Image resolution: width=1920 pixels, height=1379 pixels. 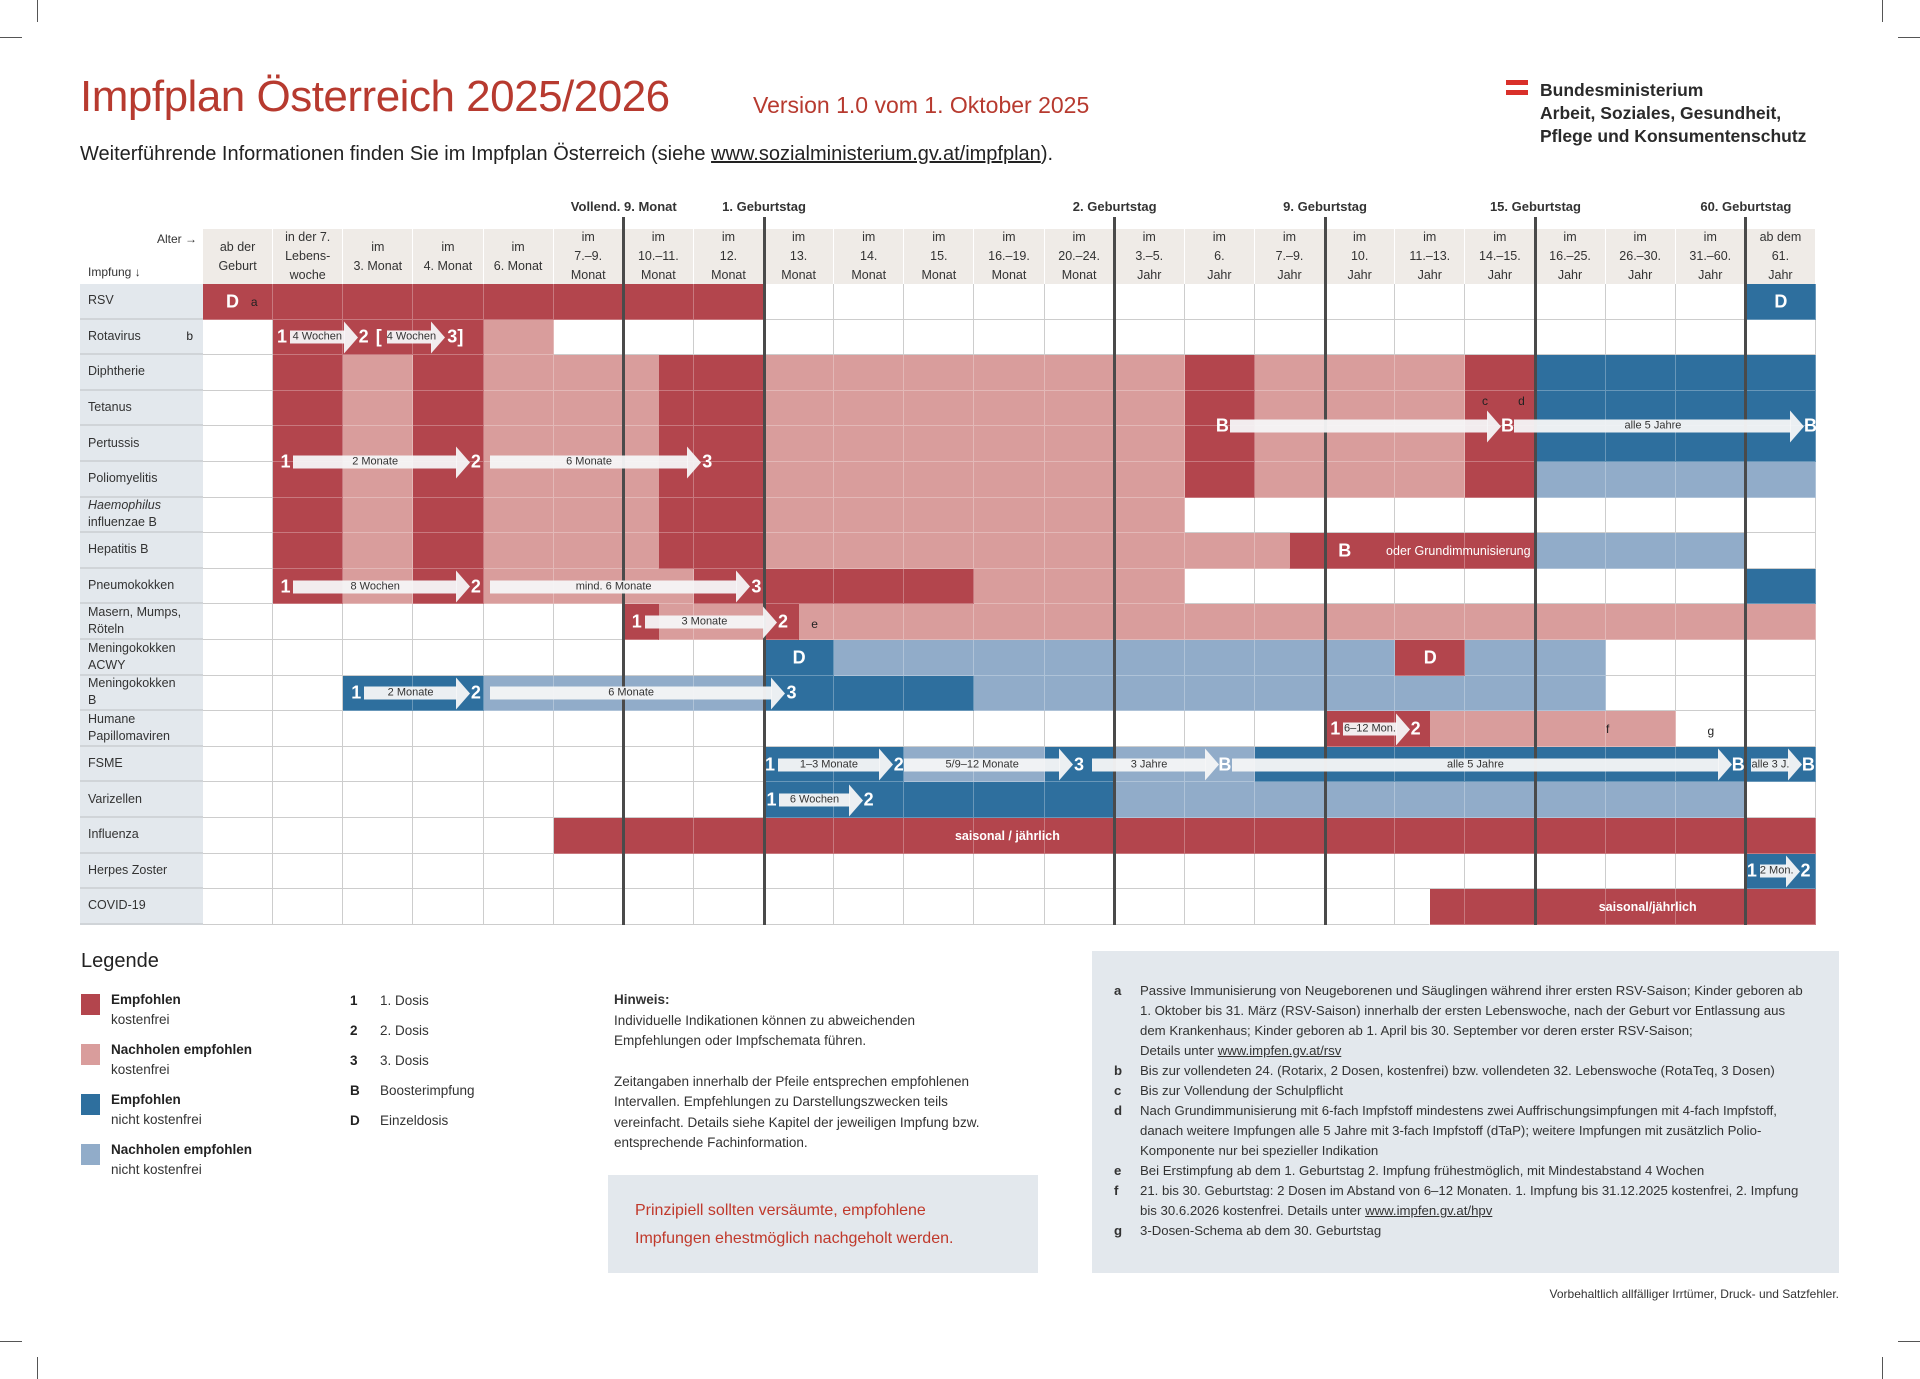 I want to click on hinweis-title: Hinweis:, so click(x=642, y=999).